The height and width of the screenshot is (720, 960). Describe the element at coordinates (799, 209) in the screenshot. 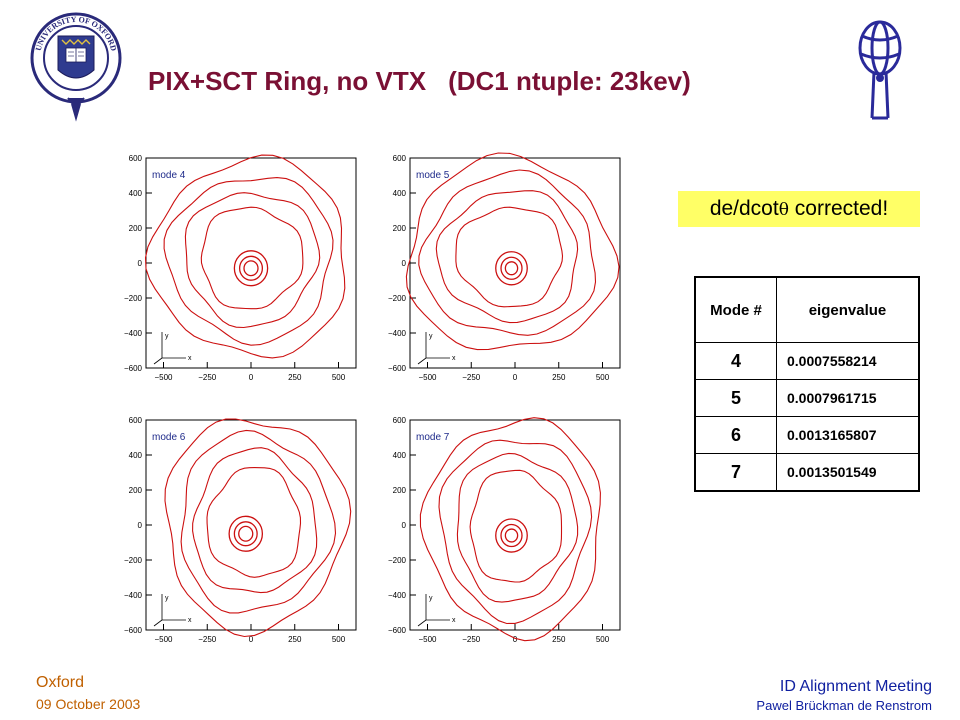

I see `correction-note: de/dcotθ corrected!` at that location.